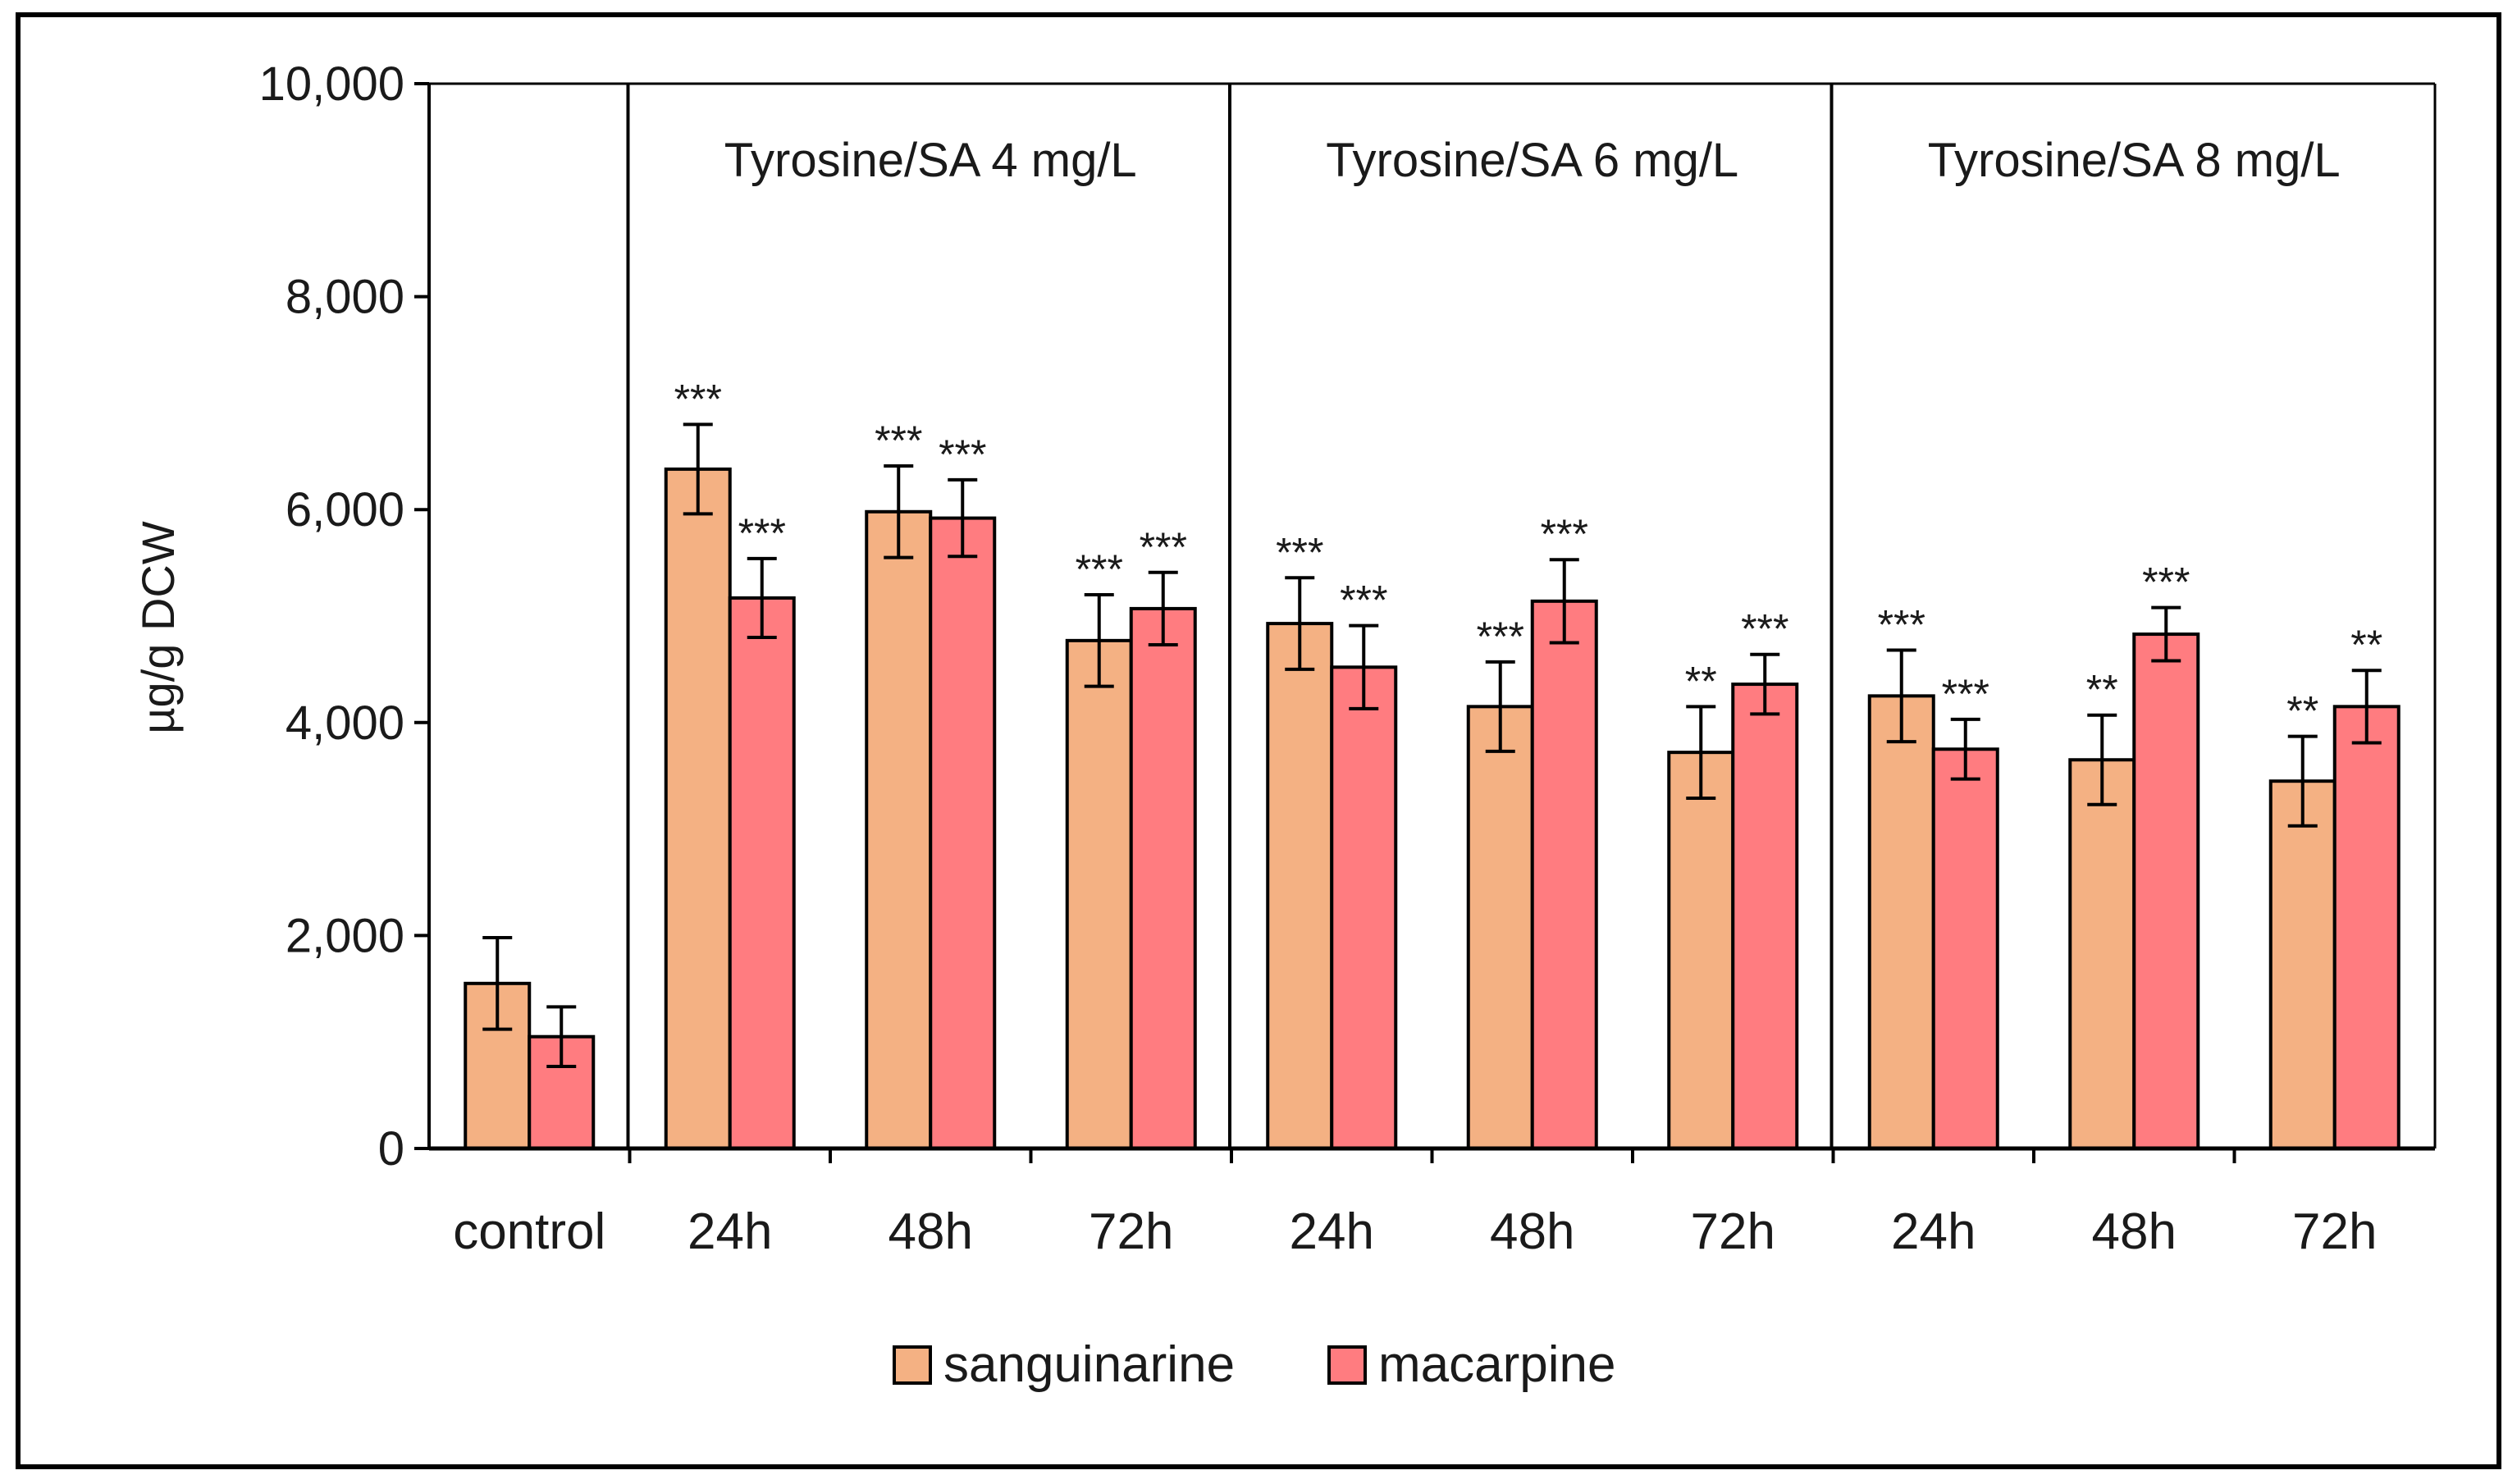 This screenshot has height=1484, width=2517. Describe the element at coordinates (930, 160) in the screenshot. I see `group-title: Tyrosine/SA 4 mg/L` at that location.